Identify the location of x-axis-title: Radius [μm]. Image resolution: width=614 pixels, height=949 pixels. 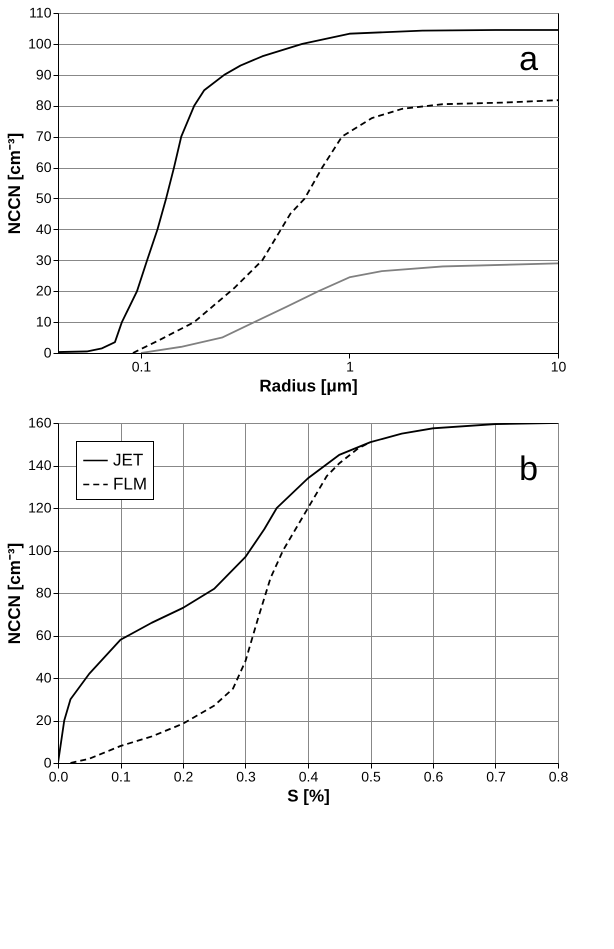
(308, 386).